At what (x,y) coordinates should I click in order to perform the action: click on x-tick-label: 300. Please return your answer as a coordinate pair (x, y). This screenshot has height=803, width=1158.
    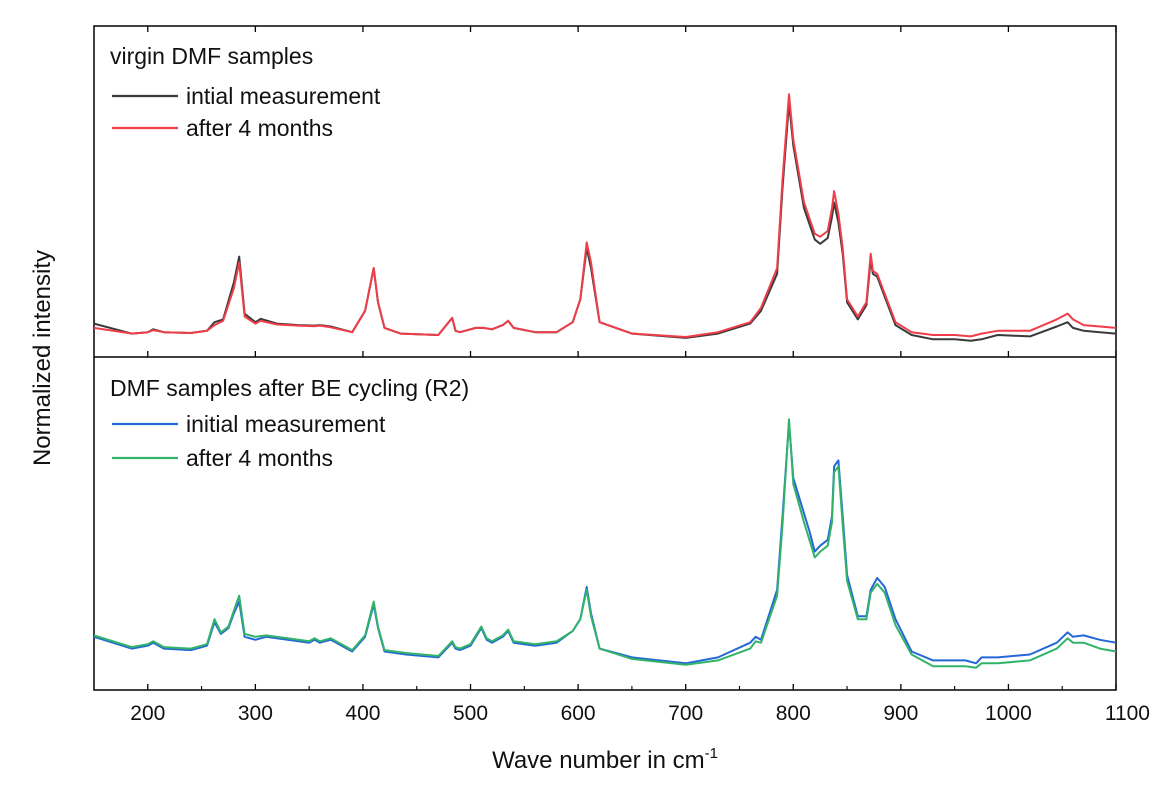
    Looking at the image, I should click on (255, 713).